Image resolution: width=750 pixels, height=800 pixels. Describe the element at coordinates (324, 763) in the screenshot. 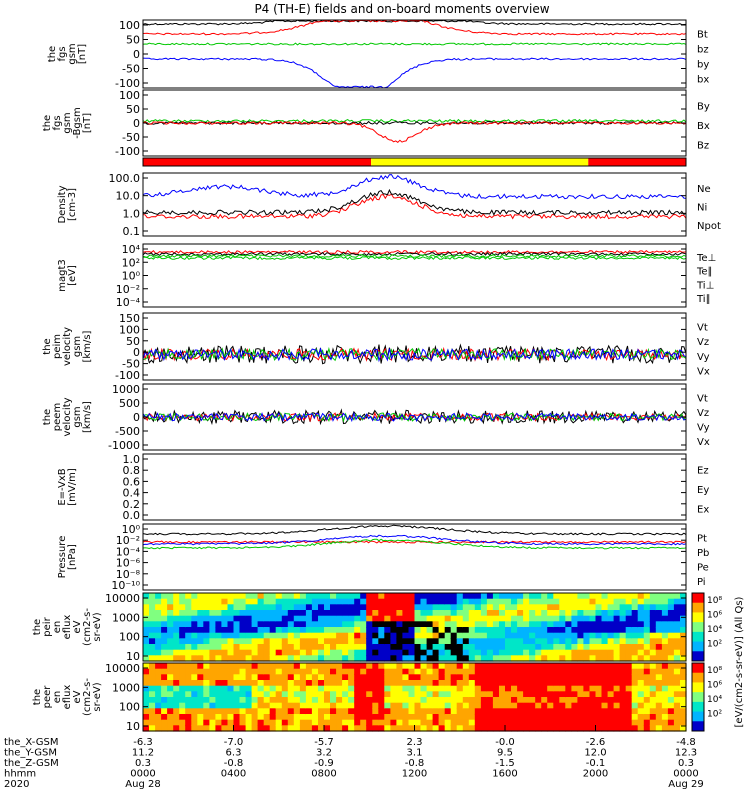

I see `x-tick-label: -0.9` at that location.